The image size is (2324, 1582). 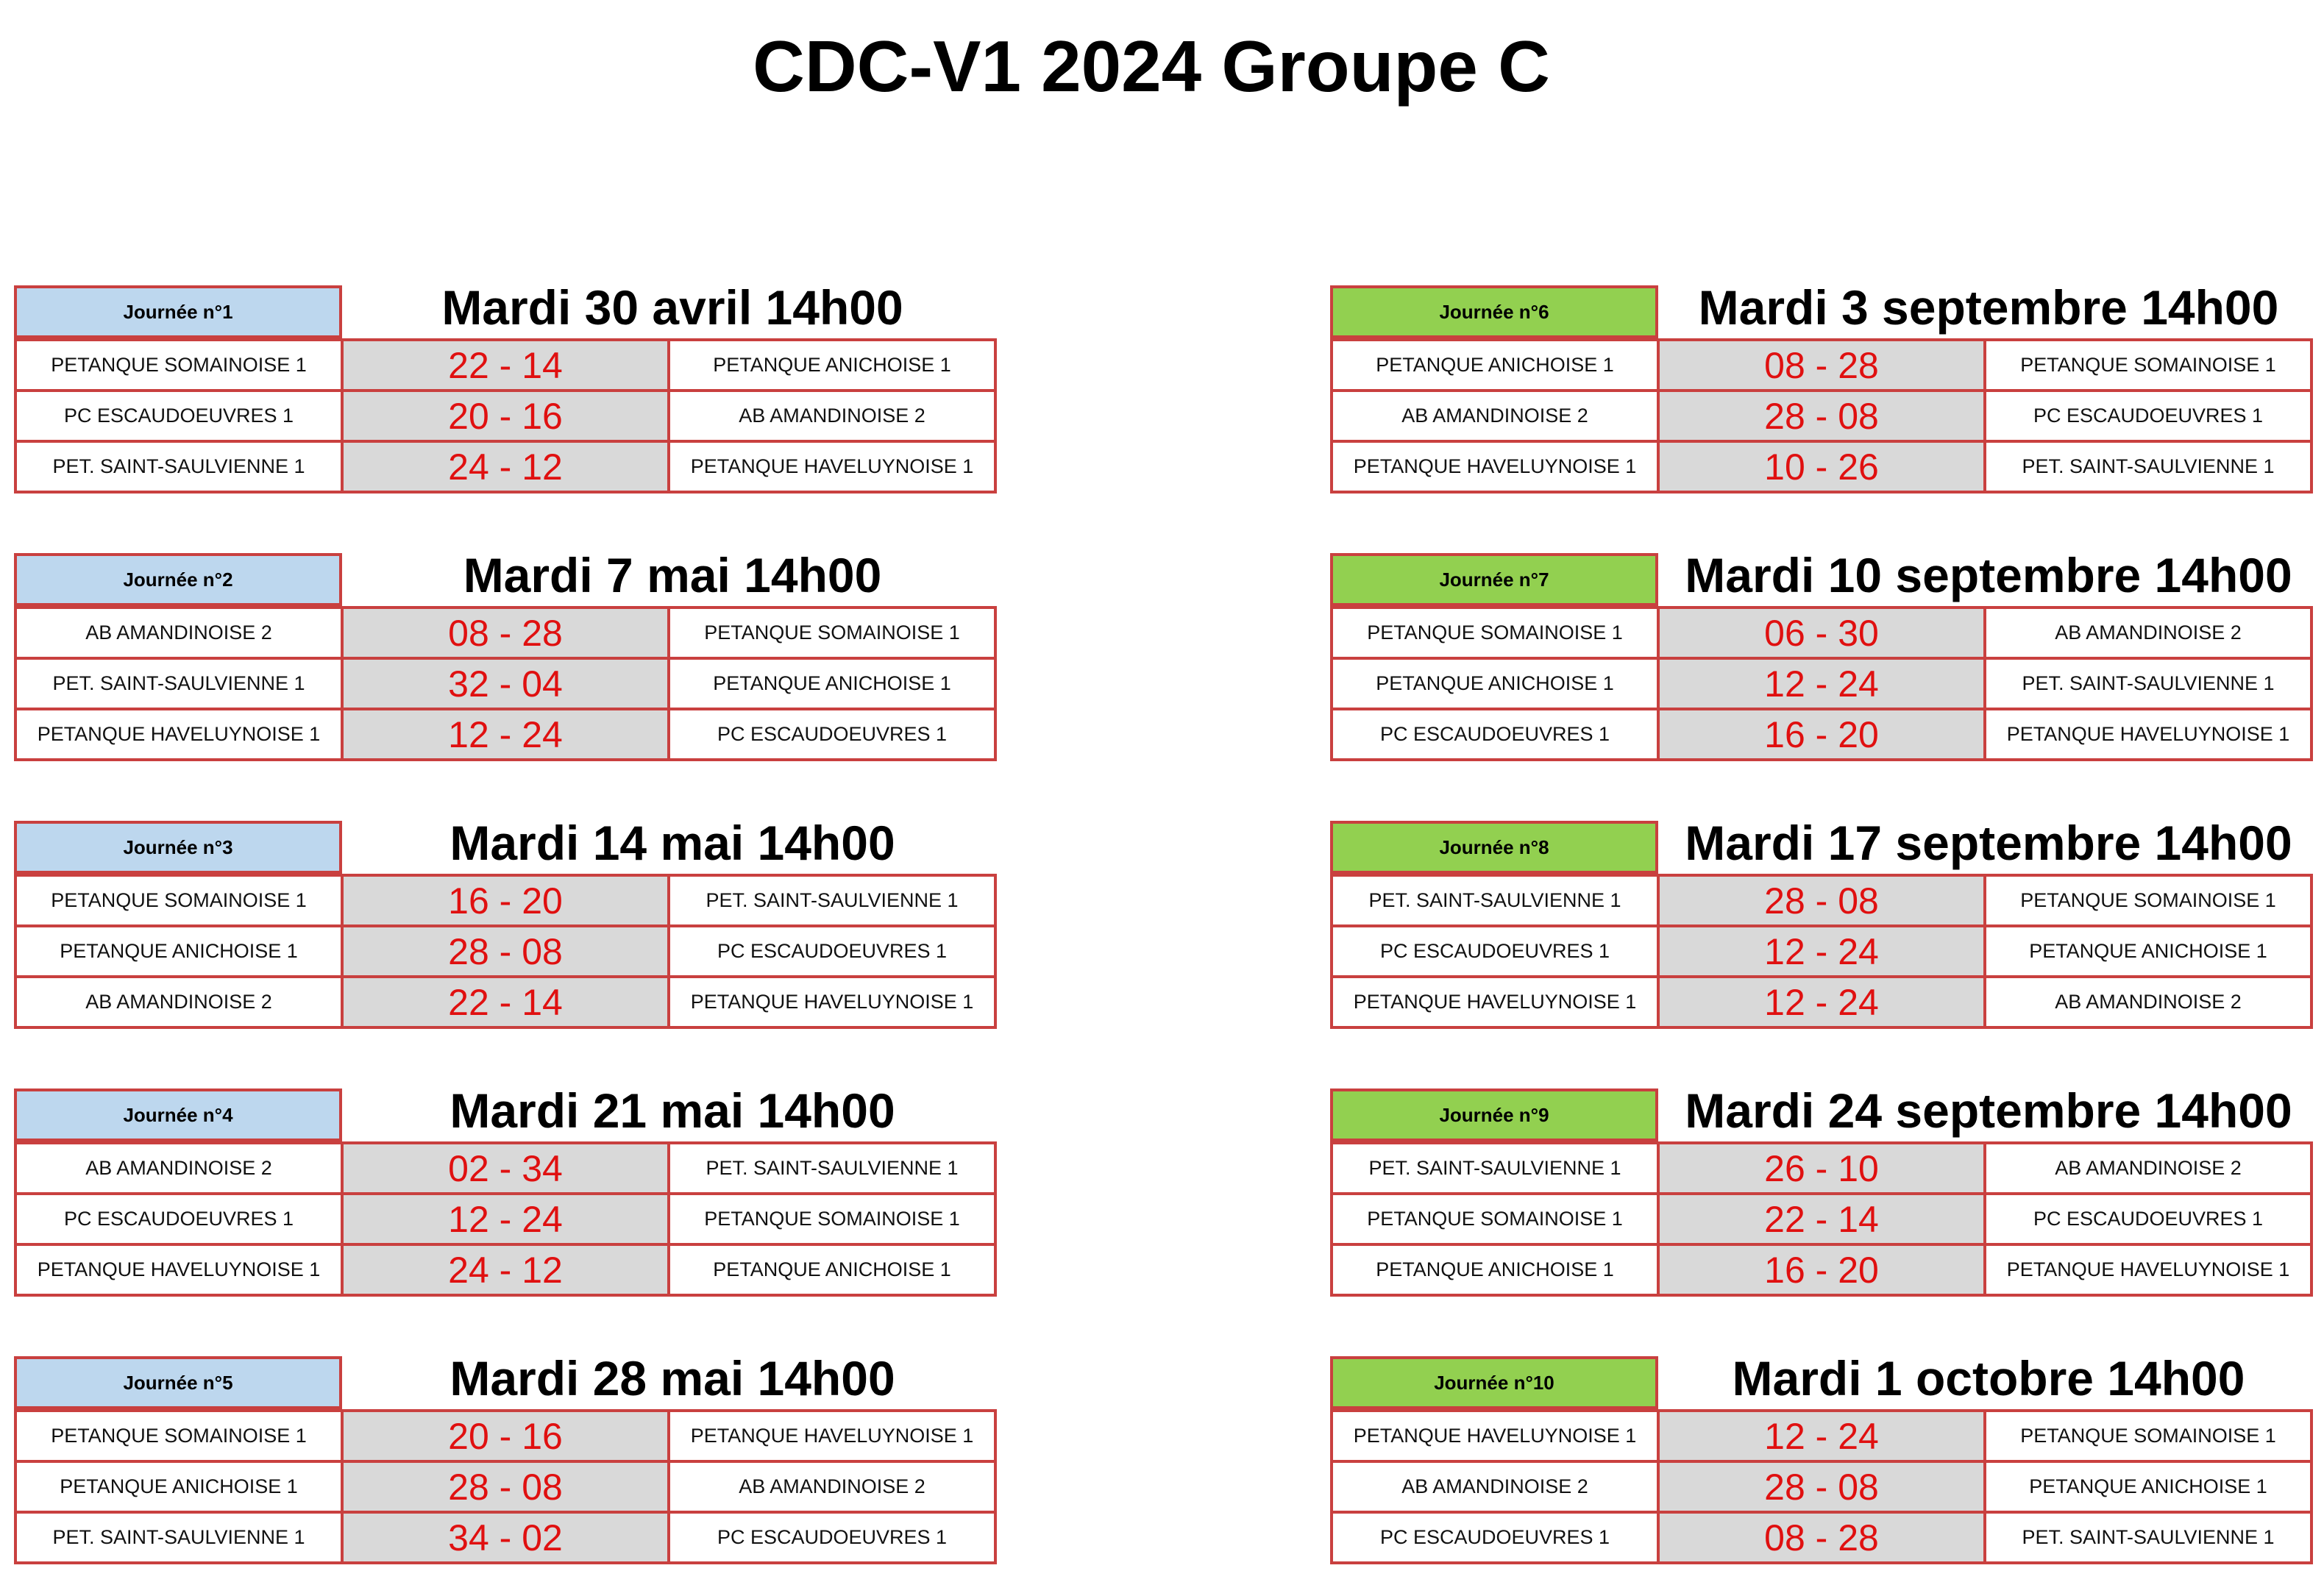 What do you see at coordinates (505, 467) in the screenshot?
I see `score: 24 - 12` at bounding box center [505, 467].